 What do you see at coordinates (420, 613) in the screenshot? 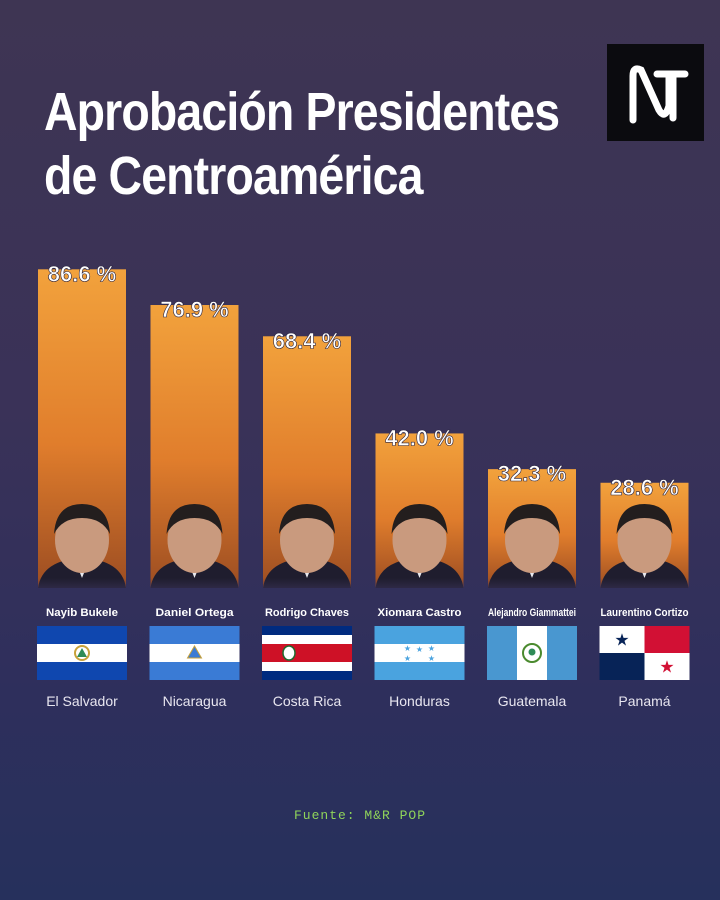
I see `president-name: Xiomara Castro` at bounding box center [420, 613].